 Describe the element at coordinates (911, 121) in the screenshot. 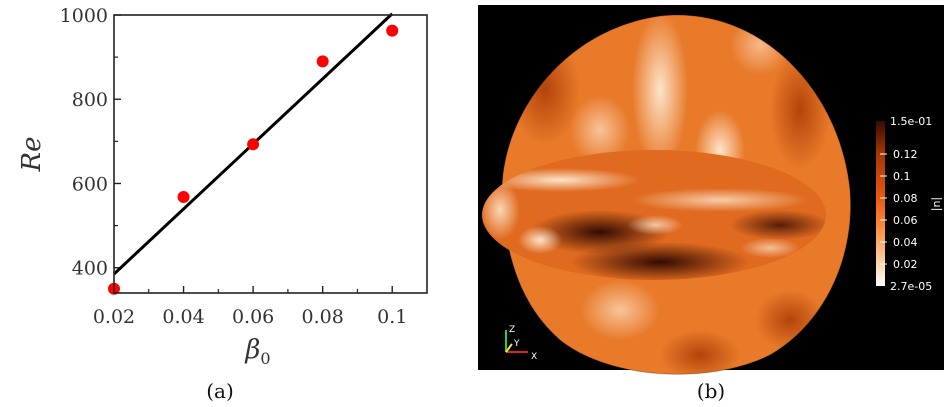

I see `colorbar-max-label: 1.5e-01` at that location.